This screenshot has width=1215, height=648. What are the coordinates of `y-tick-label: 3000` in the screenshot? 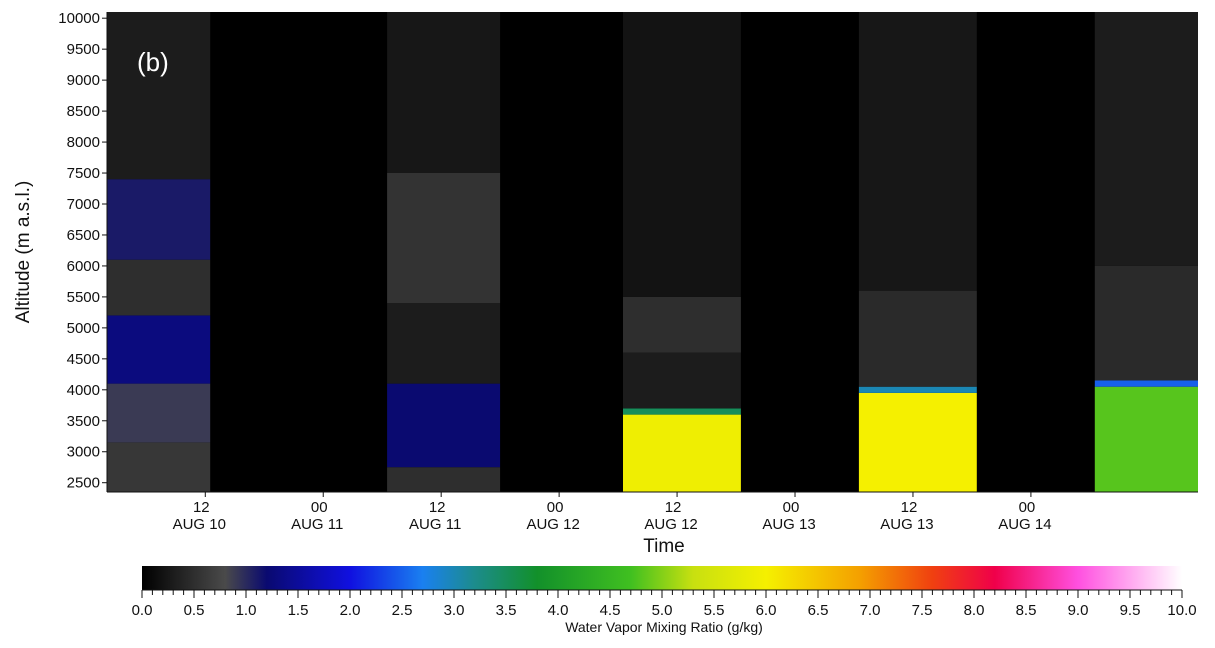 It's located at (83, 452).